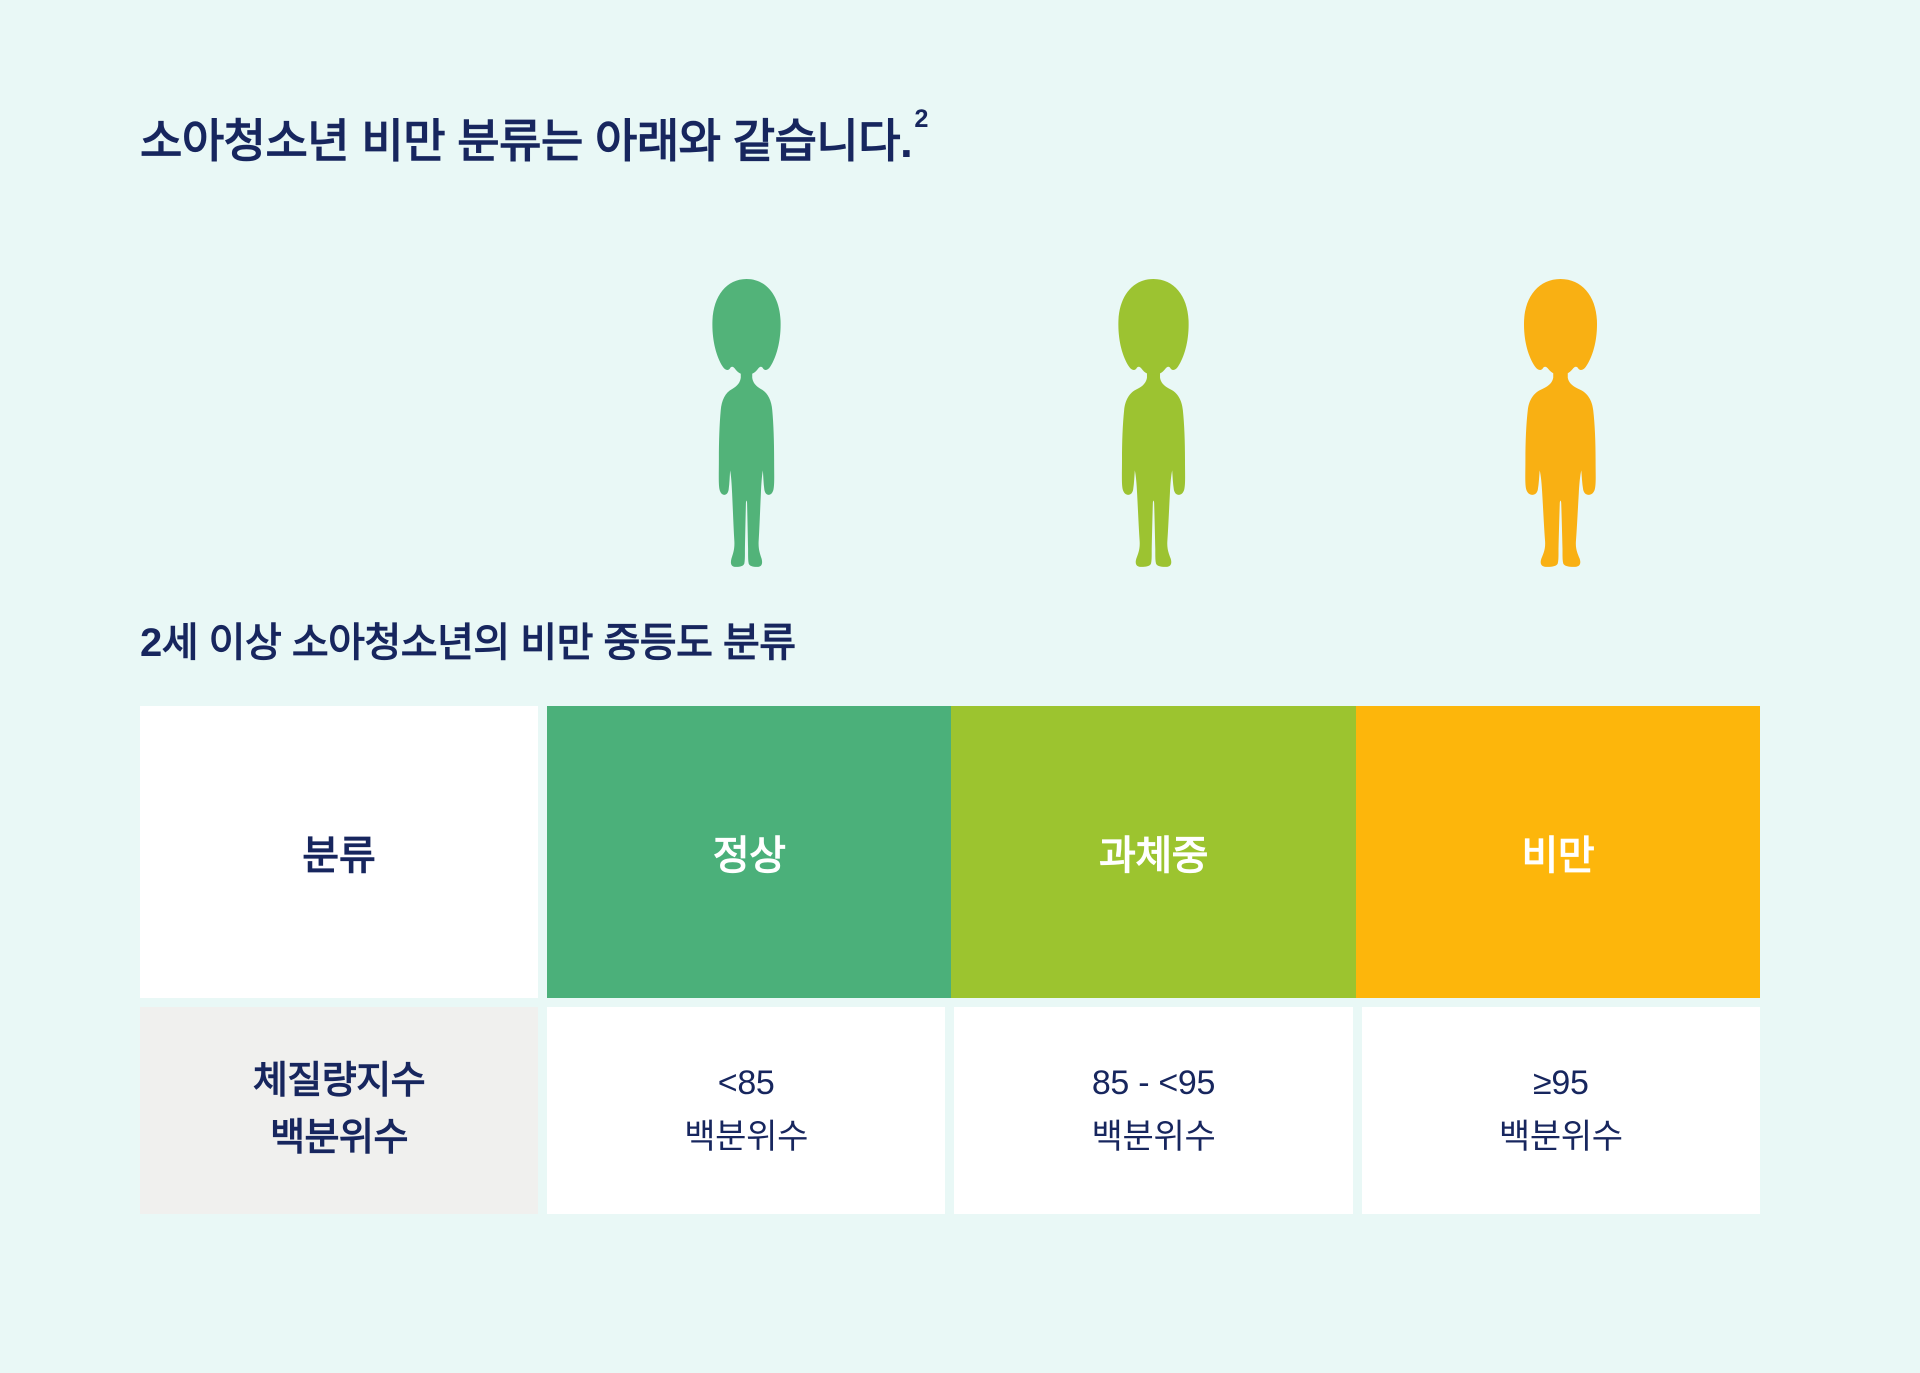 Image resolution: width=1920 pixels, height=1373 pixels. What do you see at coordinates (1153, 1082) in the screenshot?
I see `value-overweight-range: 85 - <95` at bounding box center [1153, 1082].